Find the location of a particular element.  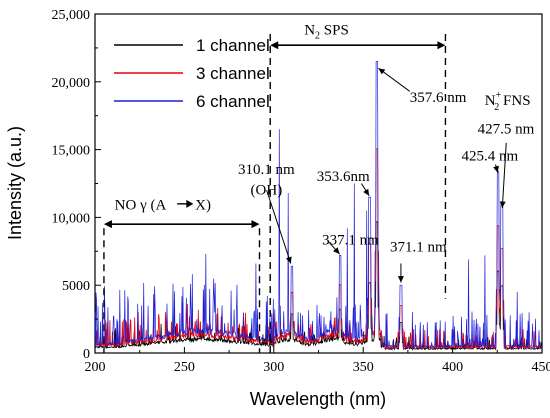

peak-label: 427.5 nm is located at coordinates (506, 129).